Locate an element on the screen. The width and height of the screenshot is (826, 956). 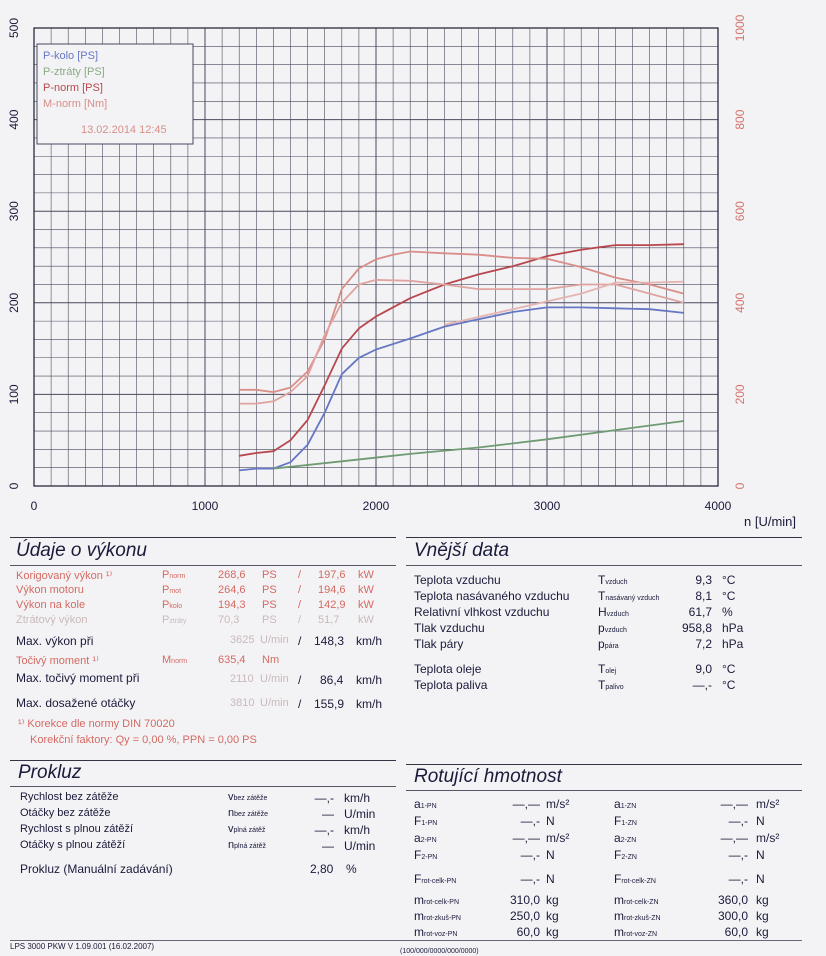
ext-row-symbol: Tpalivo is located at coordinates (611, 685).